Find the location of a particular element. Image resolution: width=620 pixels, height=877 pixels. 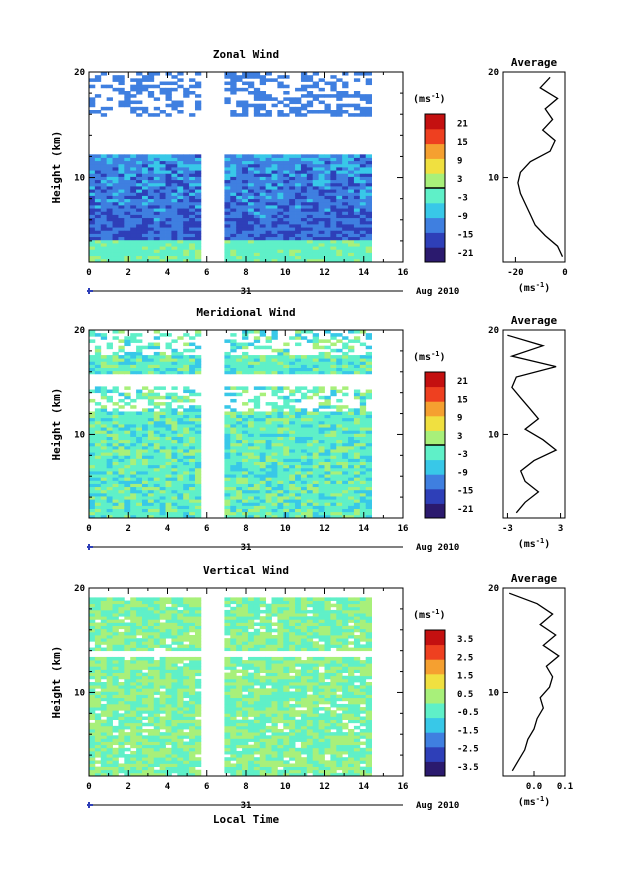

colorbar-swatch is located at coordinates (435, 121).